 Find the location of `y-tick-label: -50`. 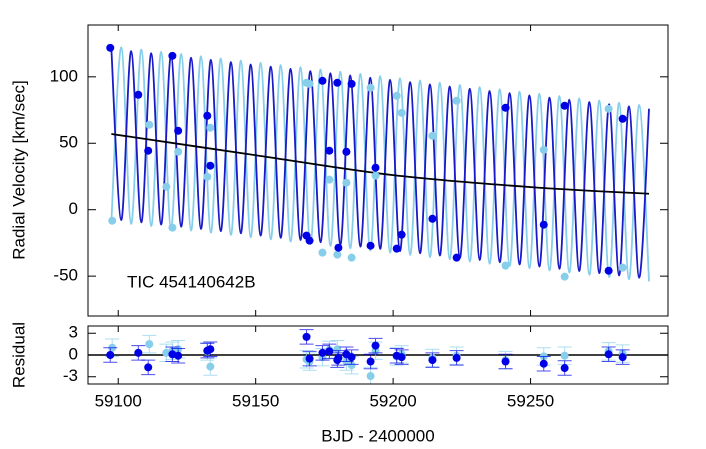

y-tick-label: -50 is located at coordinates (65, 275).